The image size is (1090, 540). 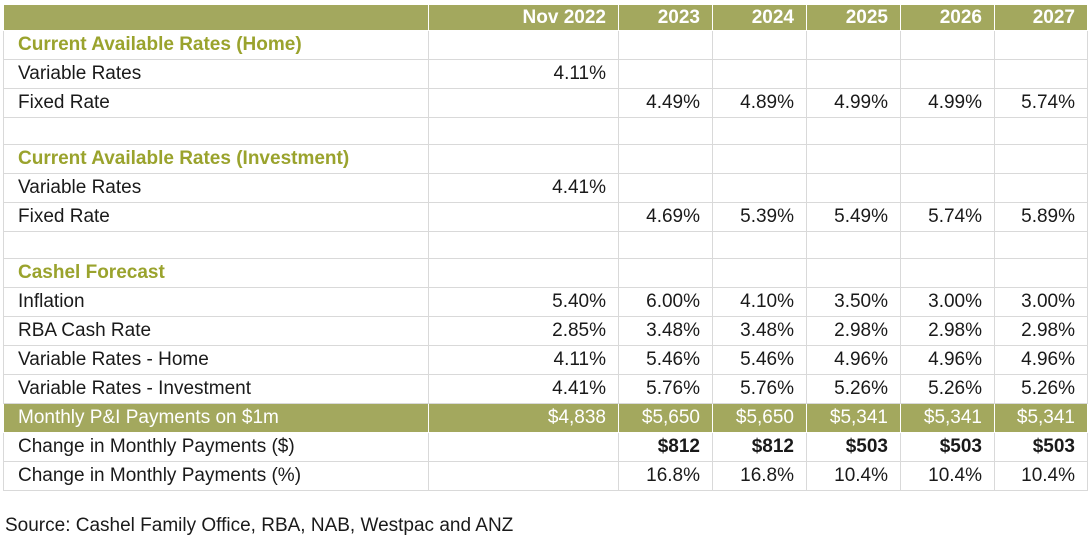 What do you see at coordinates (216, 103) in the screenshot?
I see `row-label: Fixed Rate` at bounding box center [216, 103].